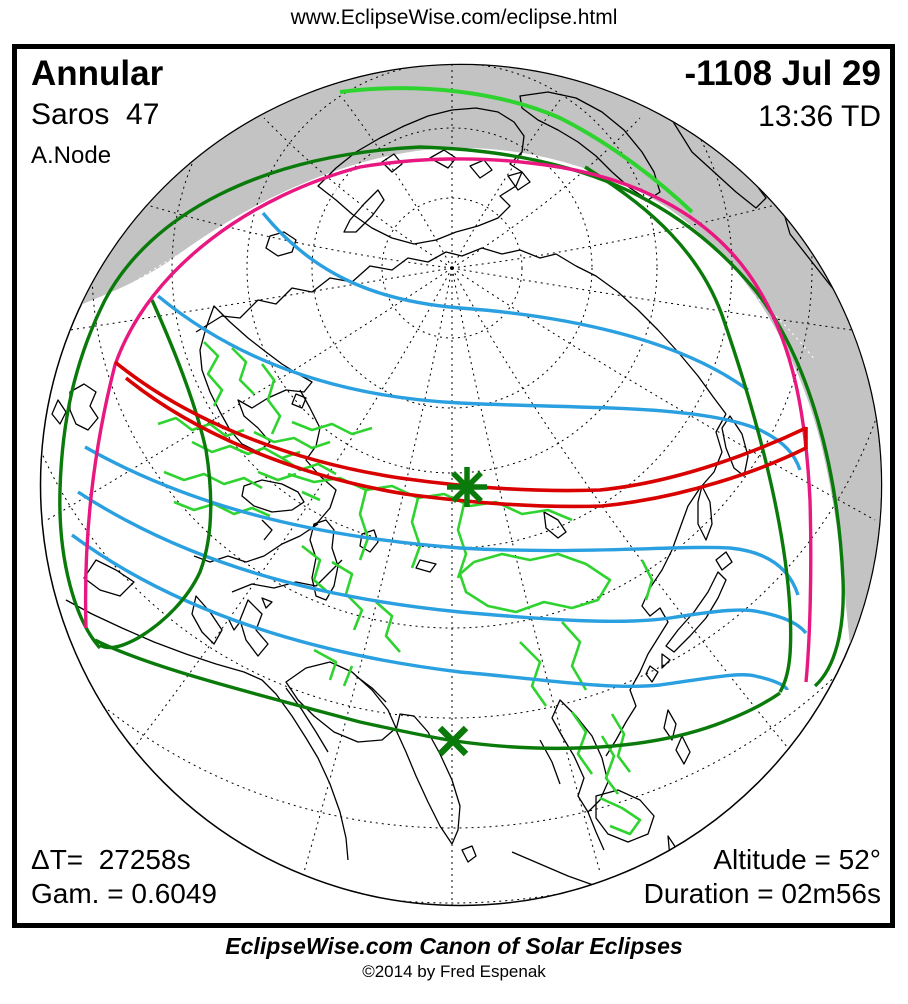 This screenshot has width=908, height=1004. What do you see at coordinates (453, 741) in the screenshot?
I see `x-marker` at bounding box center [453, 741].